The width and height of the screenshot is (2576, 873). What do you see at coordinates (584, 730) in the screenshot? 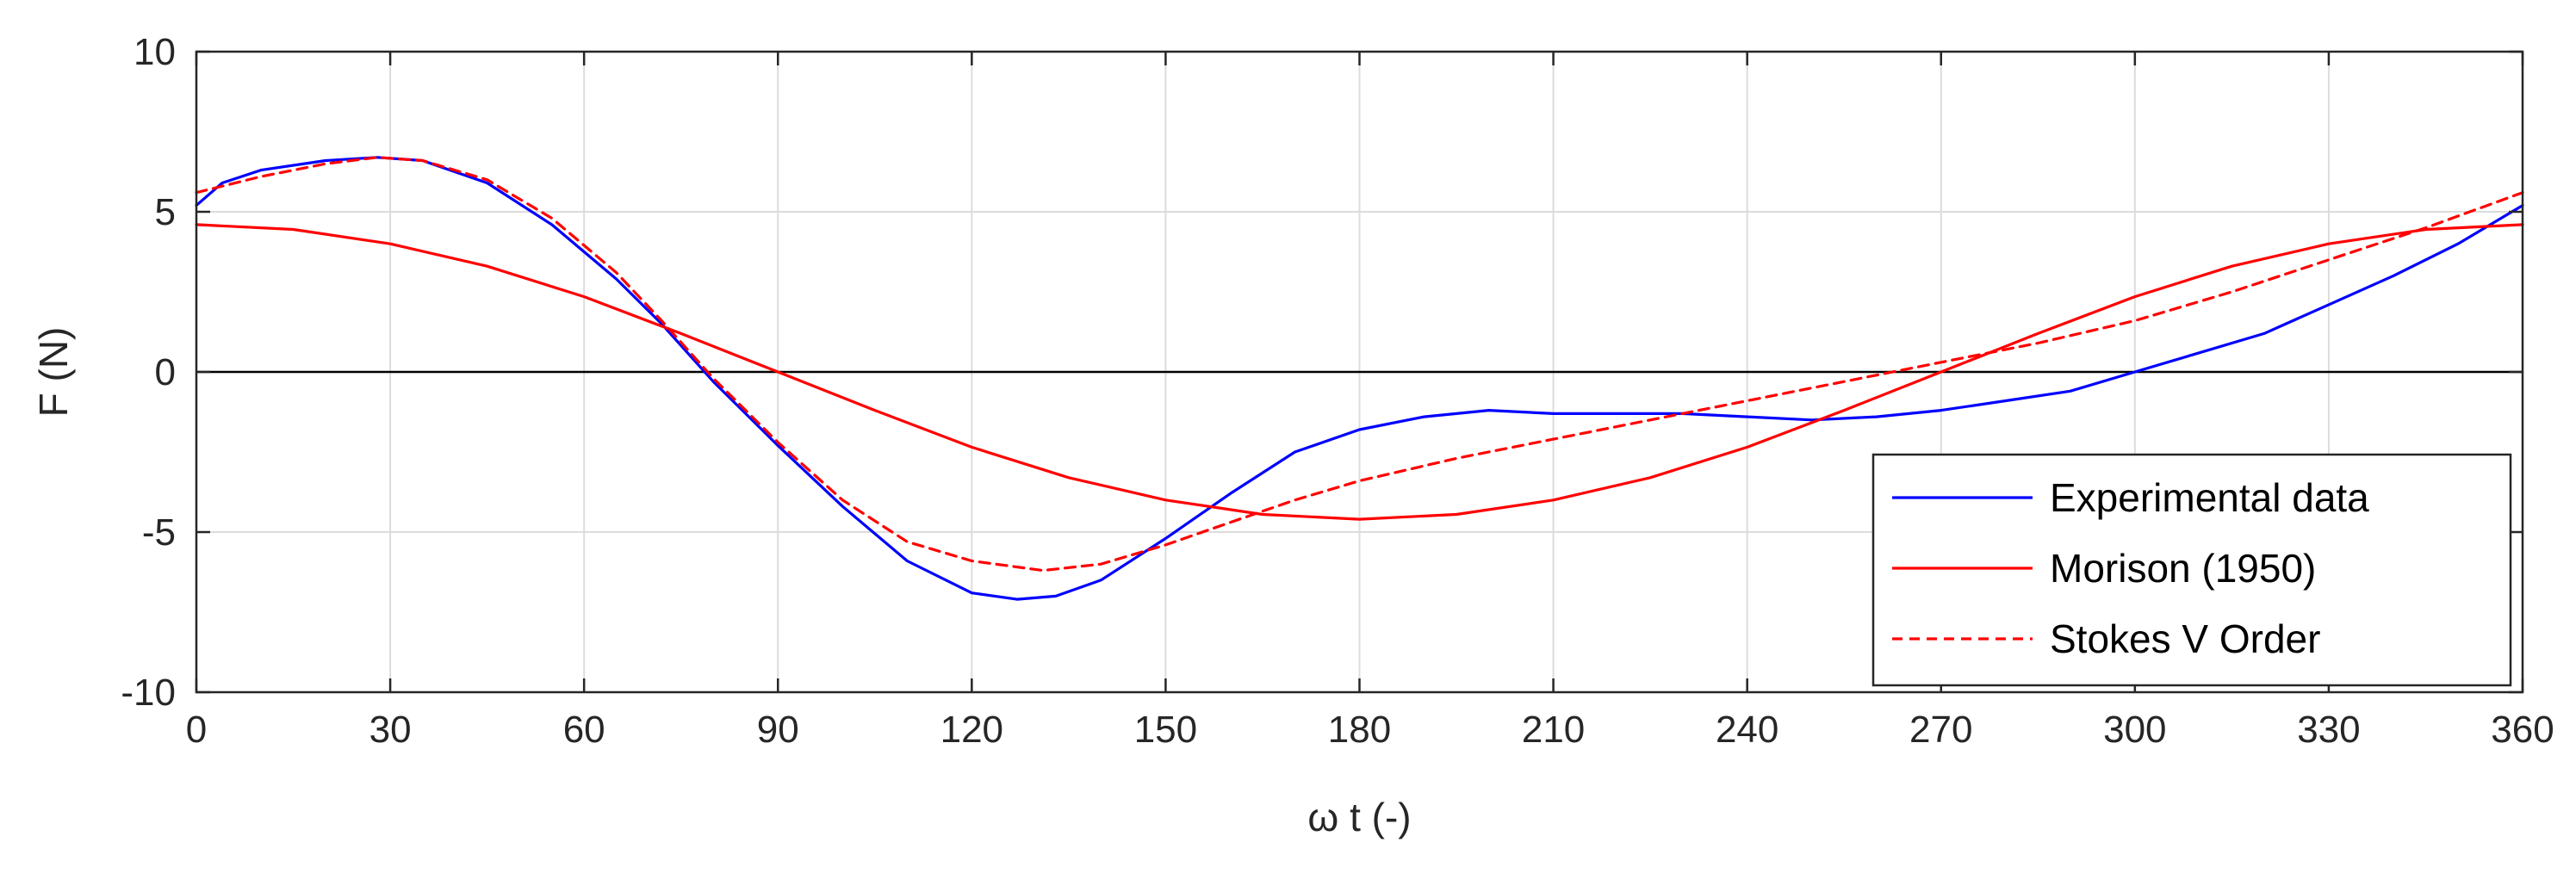
I see `x-tick-label: 60` at bounding box center [584, 730].